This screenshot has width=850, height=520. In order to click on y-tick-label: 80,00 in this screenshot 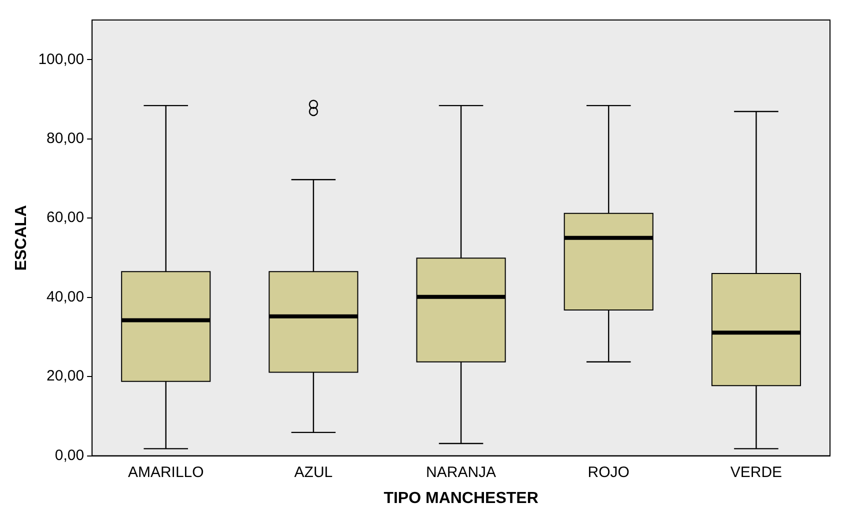, I will do `click(65, 138)`.